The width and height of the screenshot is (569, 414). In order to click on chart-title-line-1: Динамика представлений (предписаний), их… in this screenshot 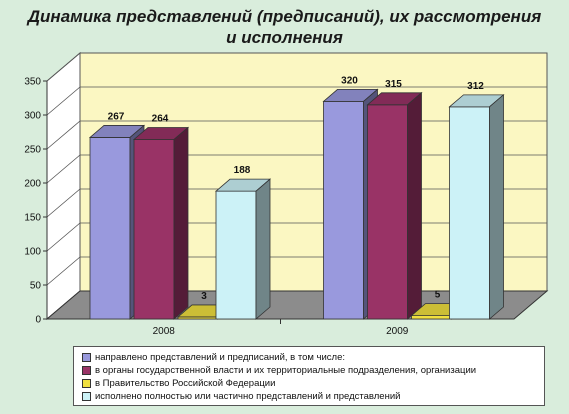, I will do `click(284, 16)`.